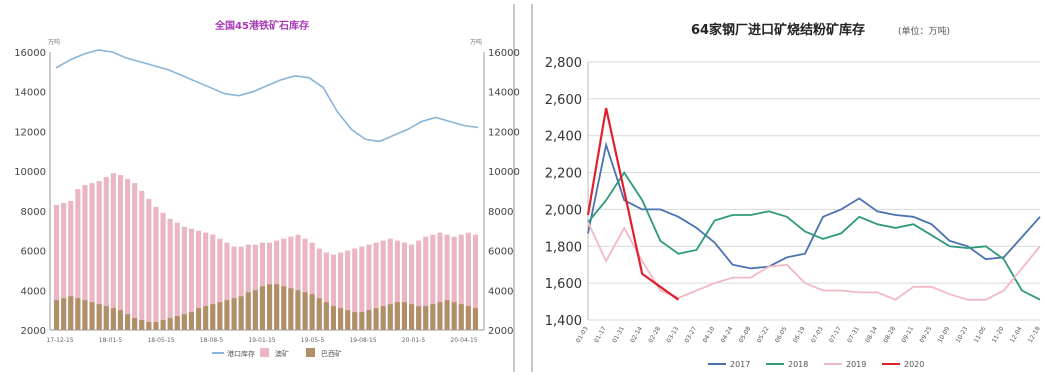 Image resolution: width=1045 pixels, height=376 pixels. I want to click on x-tick-label: 20-04-15, so click(463, 340).